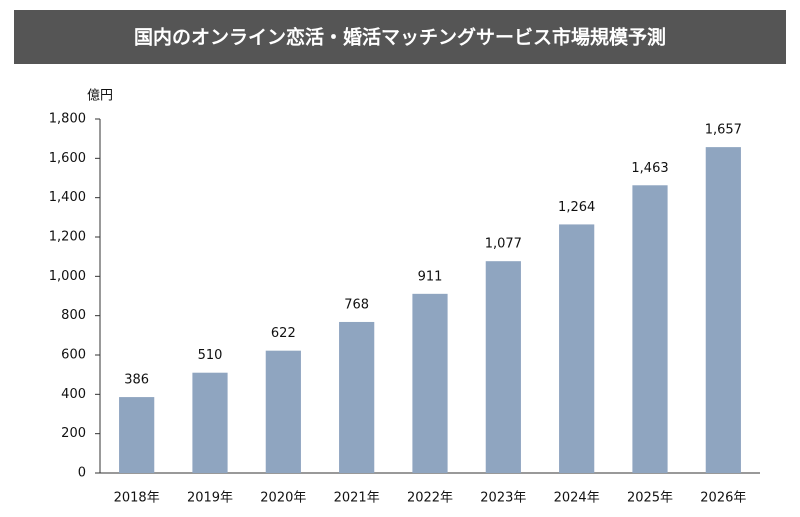  What do you see at coordinates (649, 168) in the screenshot?
I see `data-label: 1,463` at bounding box center [649, 168].